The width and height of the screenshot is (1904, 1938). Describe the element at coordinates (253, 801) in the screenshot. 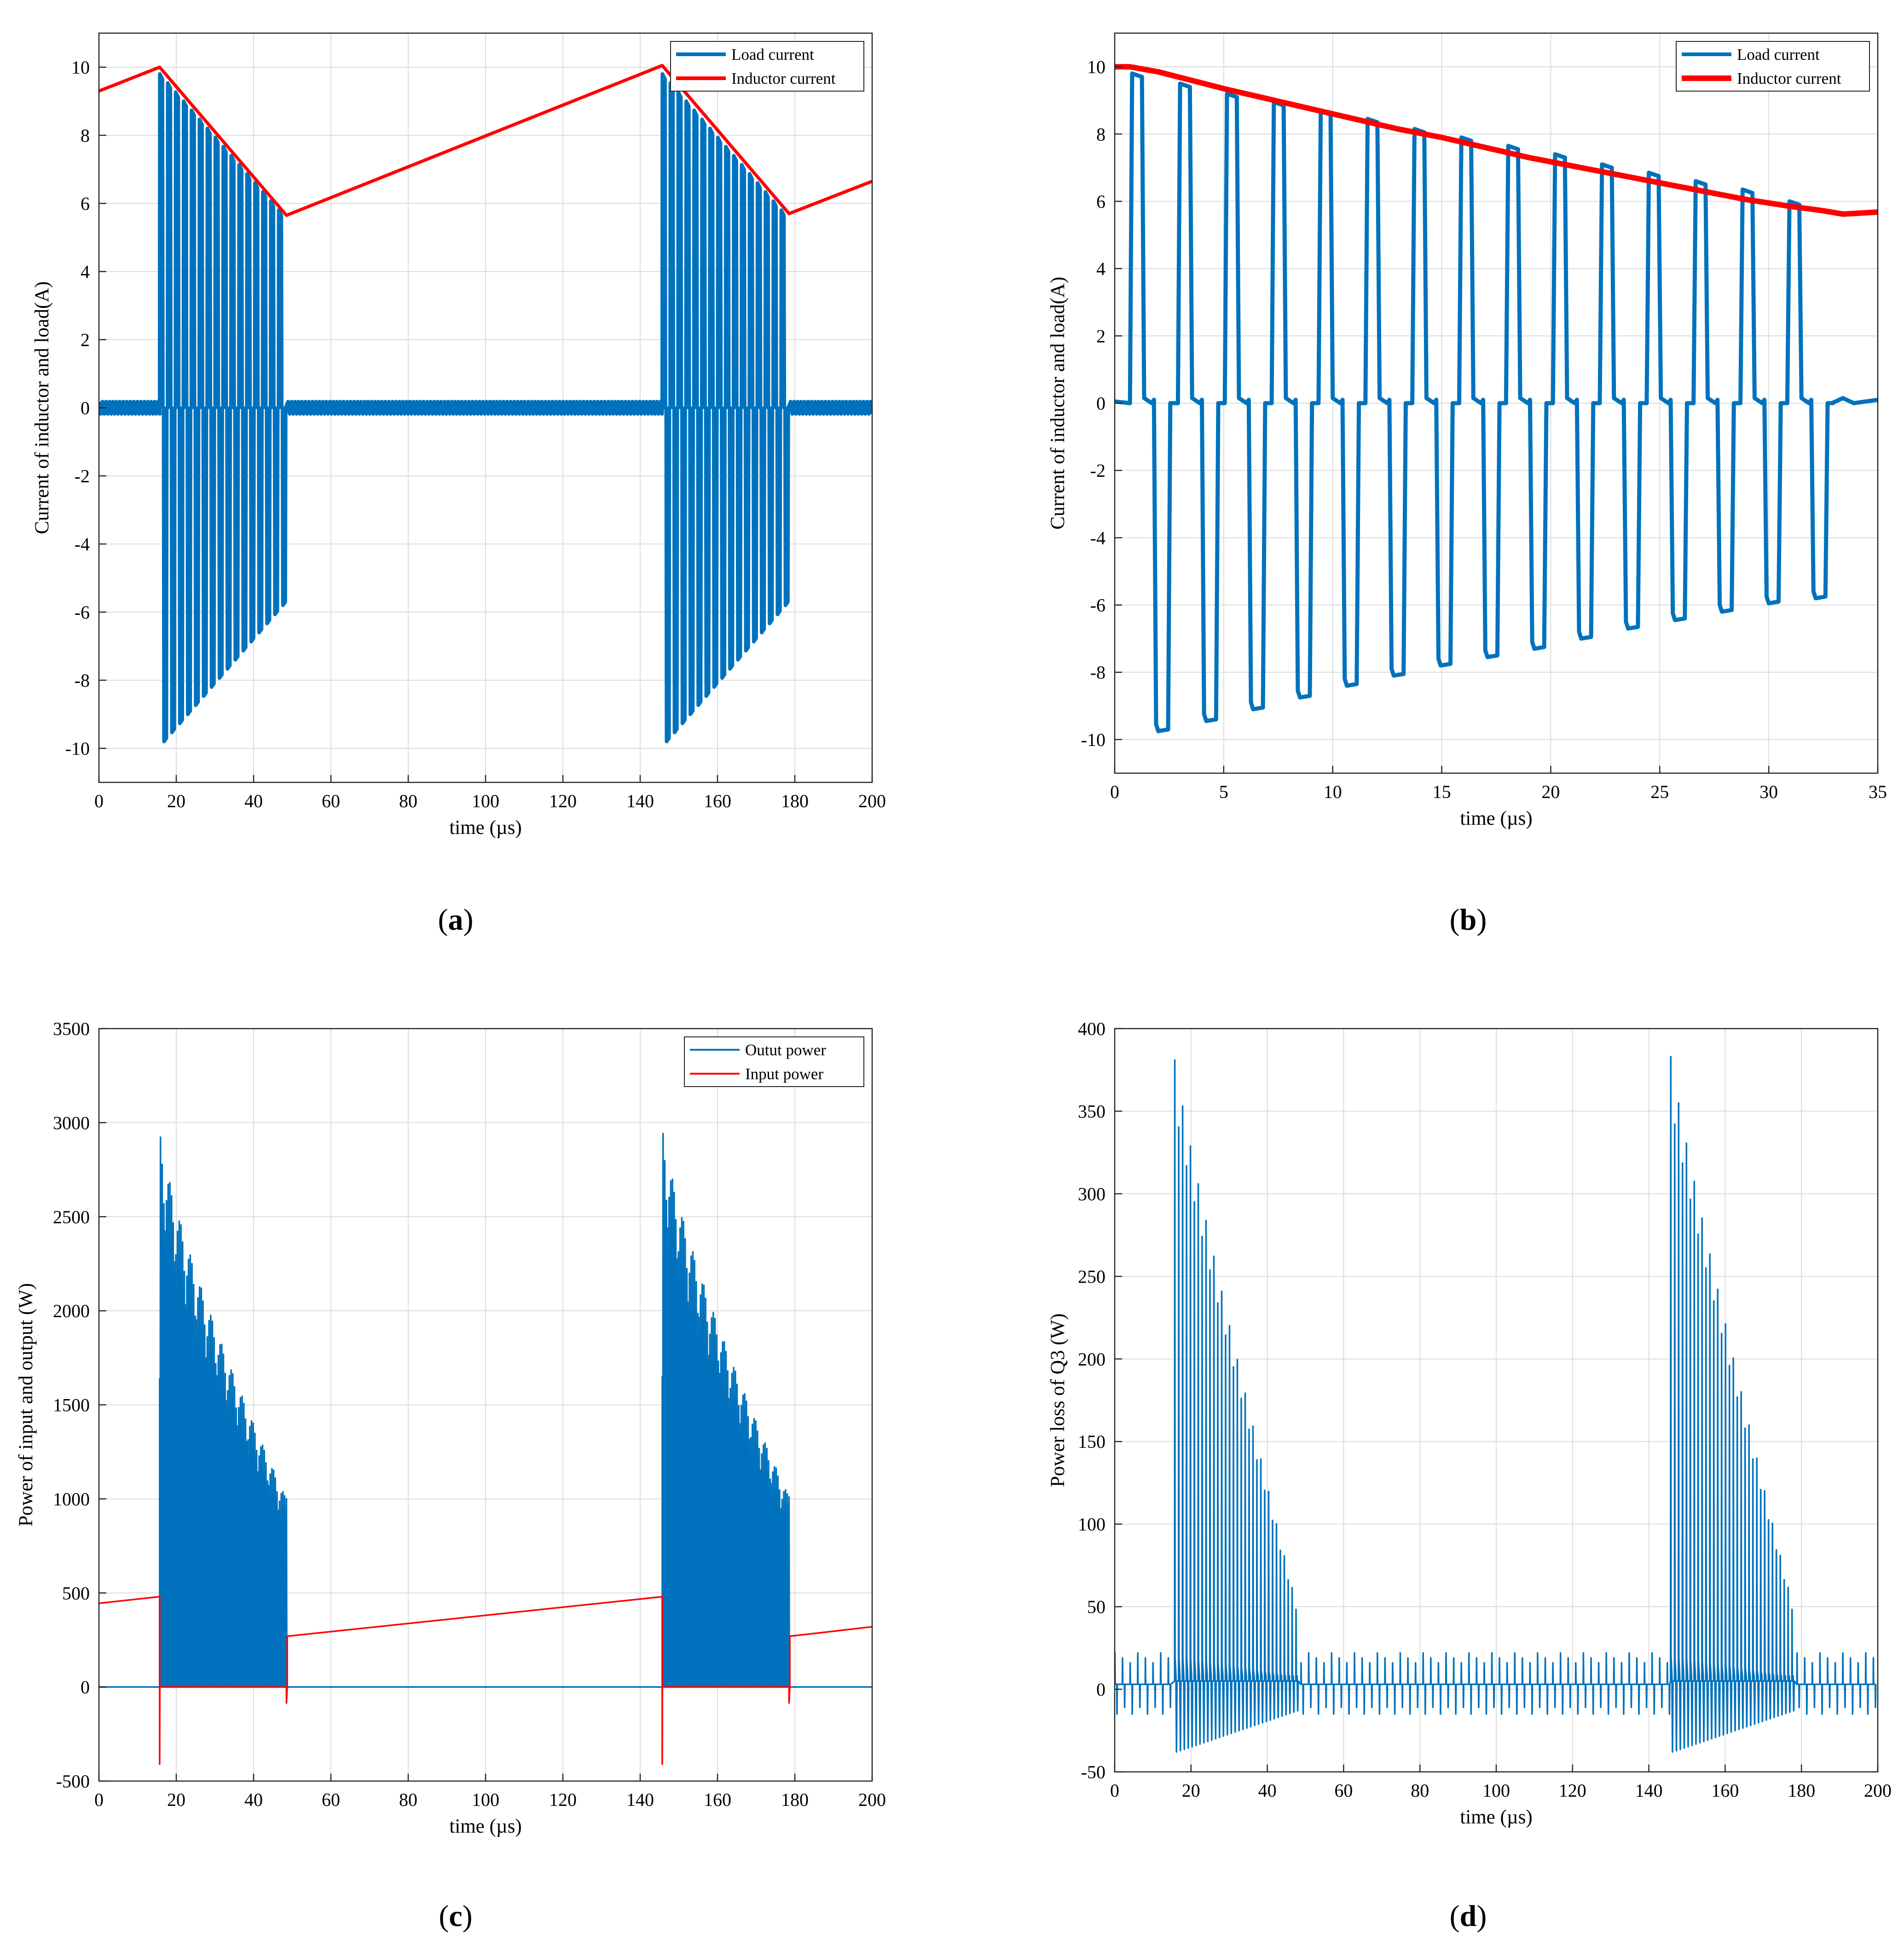

I see `x-tick-label: 40` at that location.